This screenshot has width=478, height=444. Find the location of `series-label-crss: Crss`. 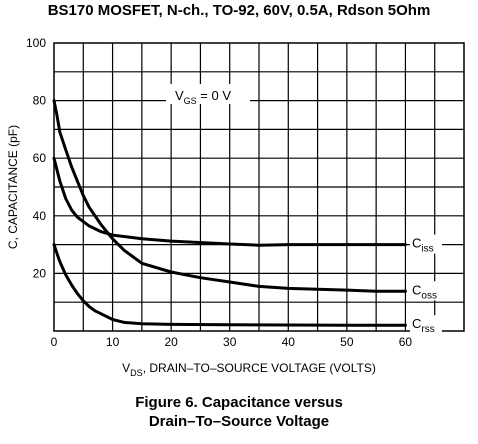

series-label-crss: Crss is located at coordinates (423, 325).